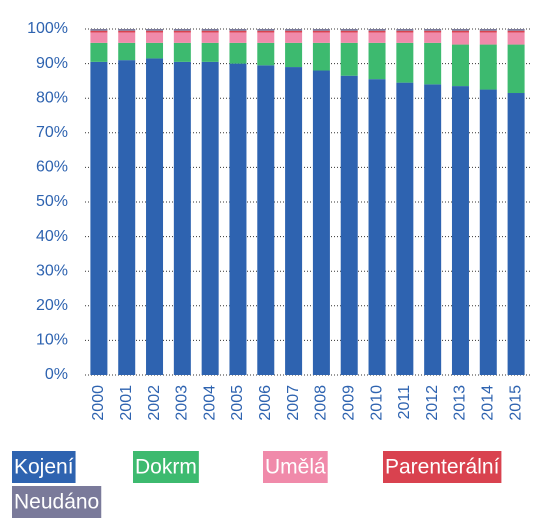 The image size is (547, 525). Describe the element at coordinates (348, 403) in the screenshot. I see `x-tick-label: 2009` at that location.